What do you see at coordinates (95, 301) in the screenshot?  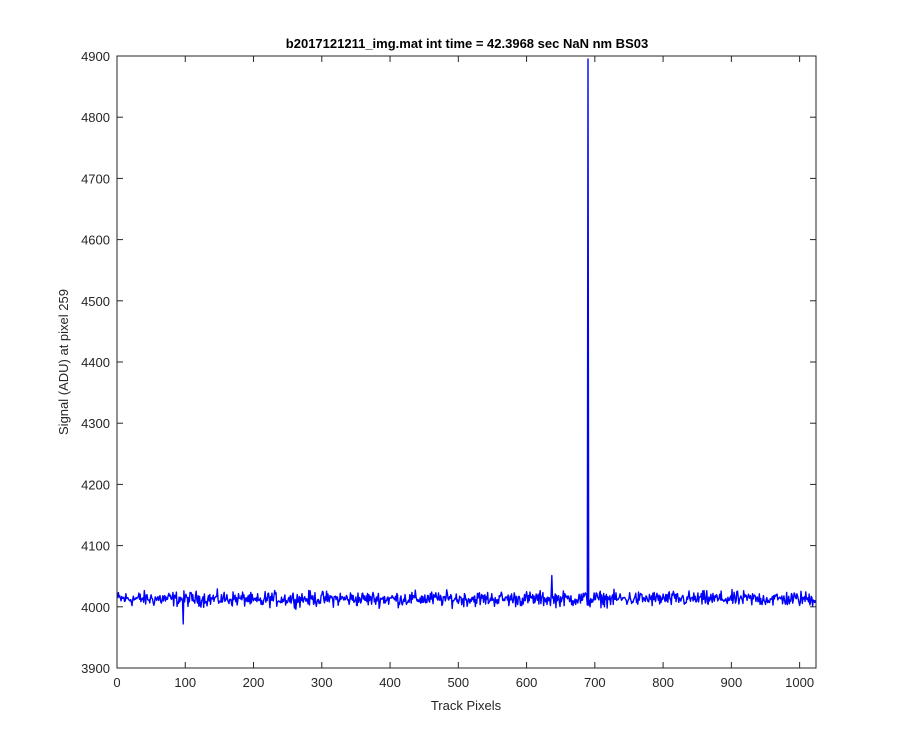 I see `y-tick-label: 4500` at bounding box center [95, 301].